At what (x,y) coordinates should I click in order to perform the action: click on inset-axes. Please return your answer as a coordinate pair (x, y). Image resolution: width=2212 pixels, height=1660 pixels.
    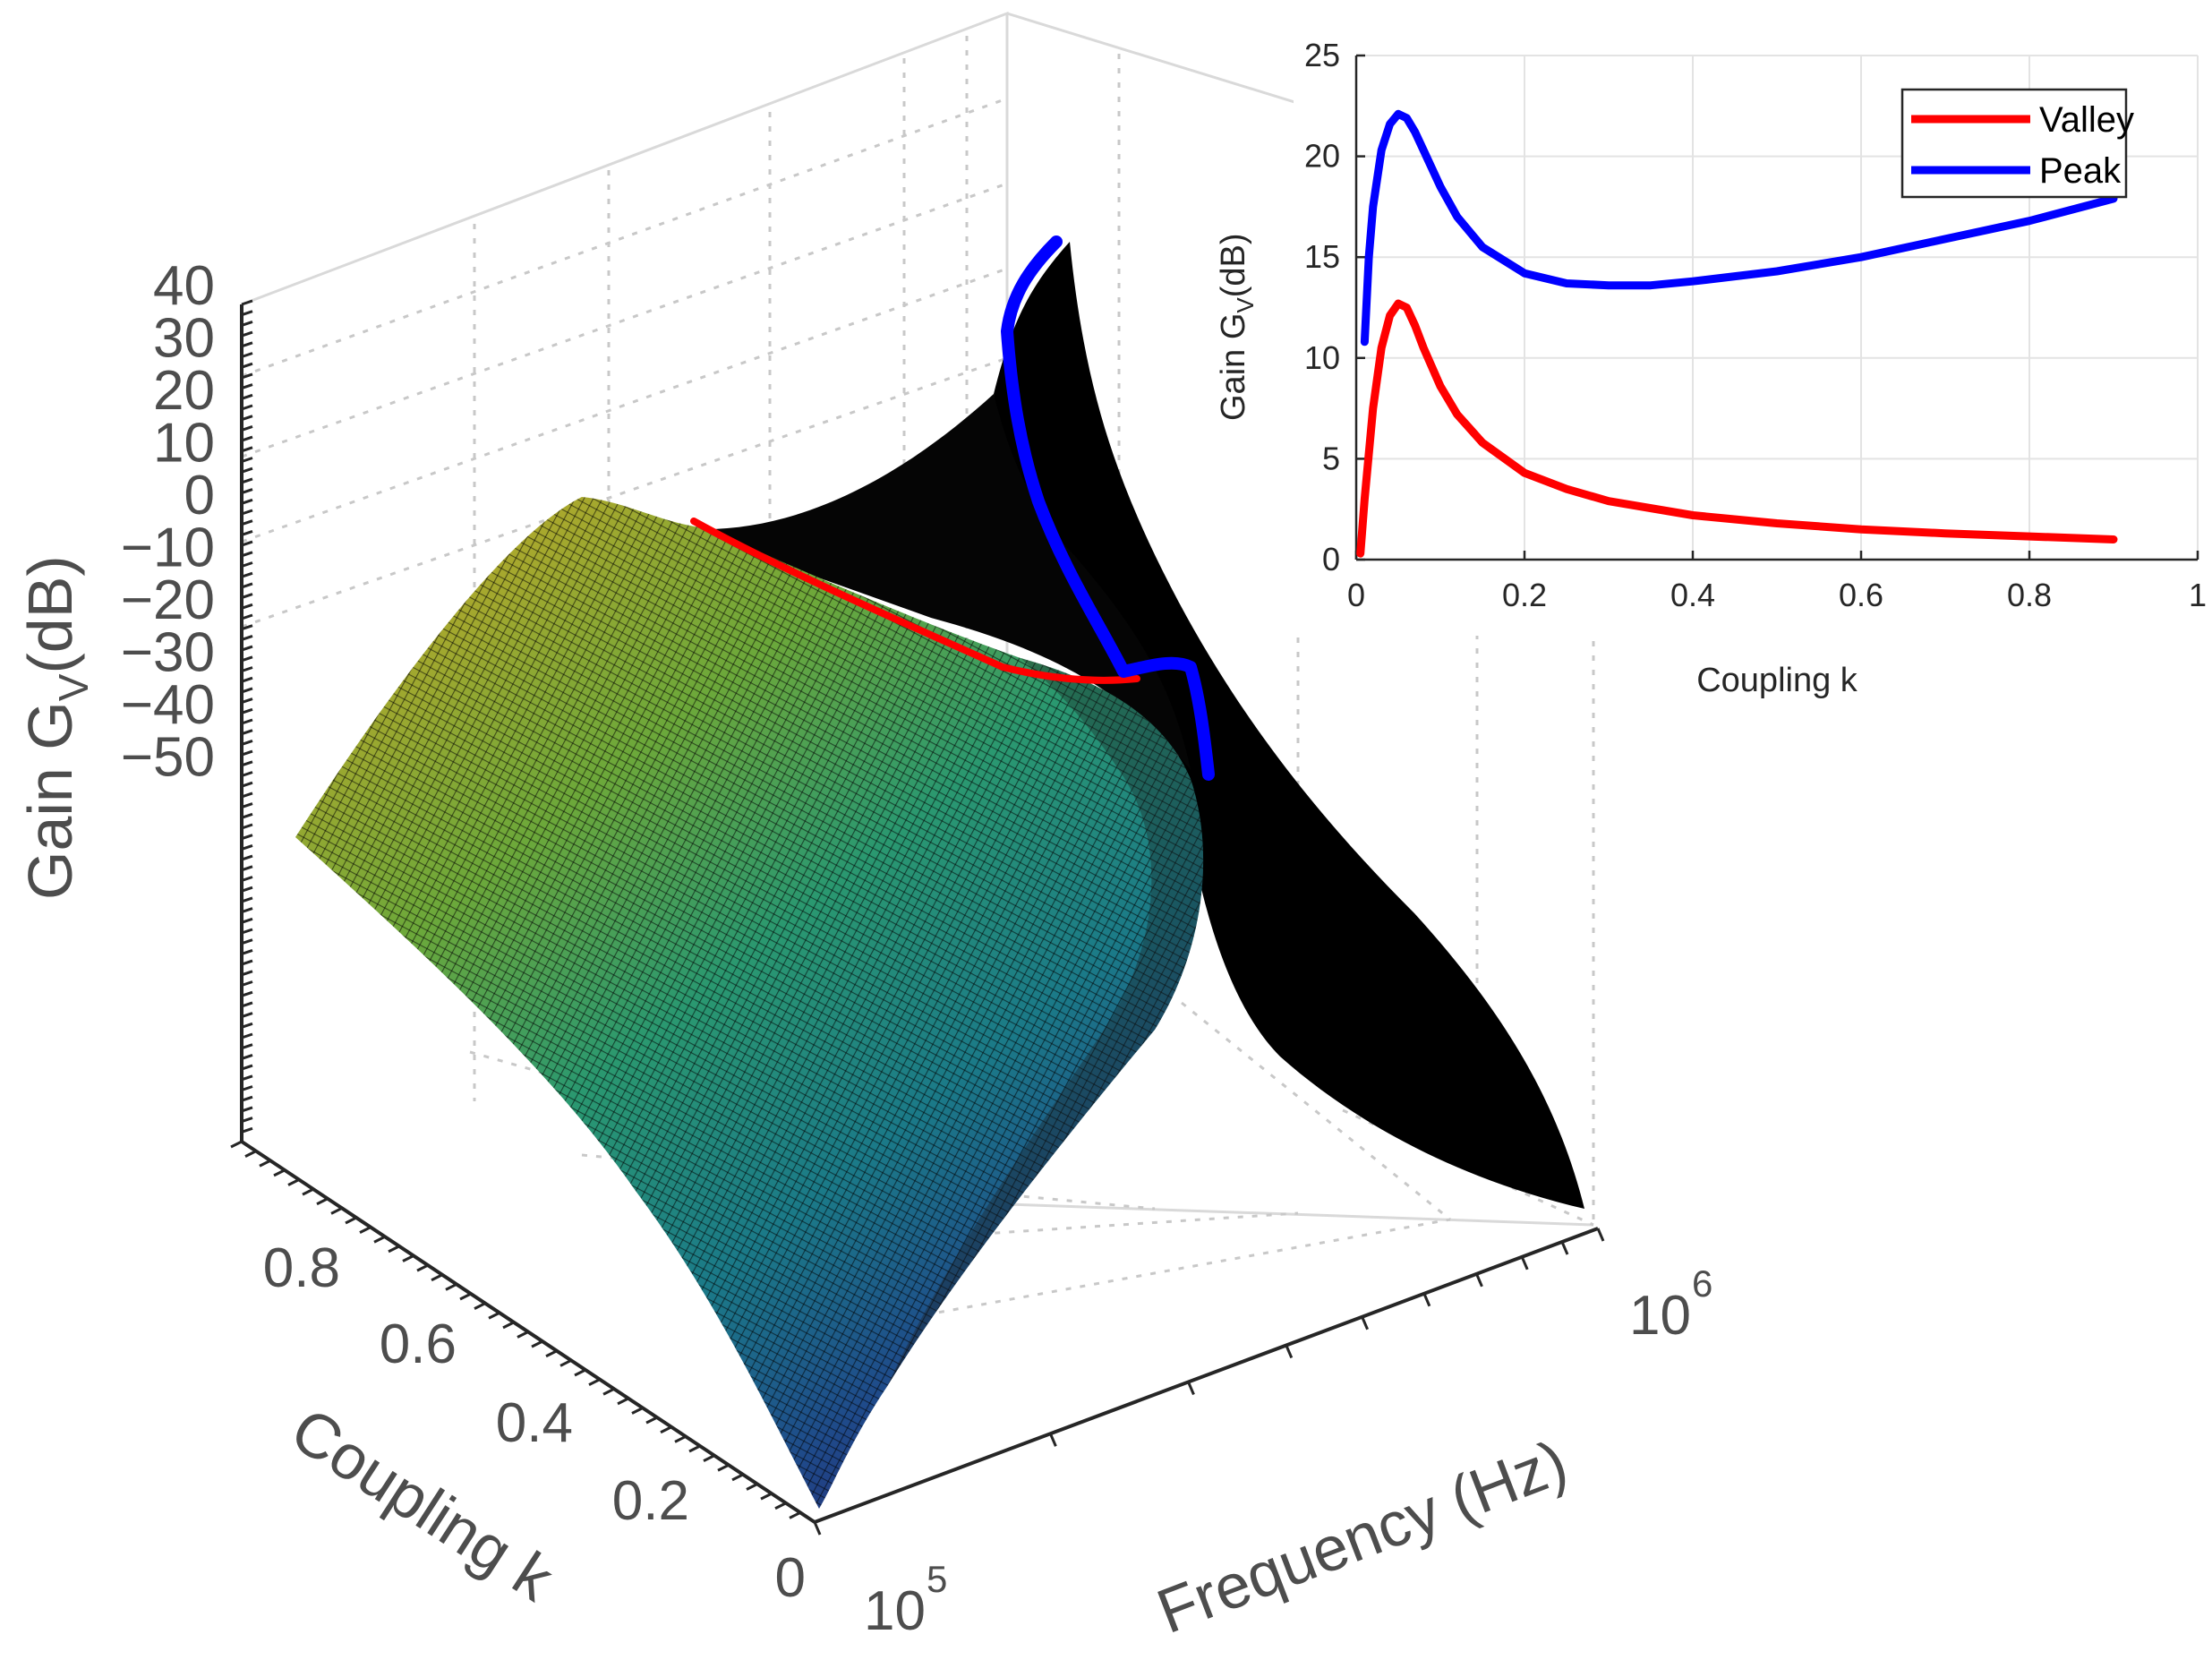
    Looking at the image, I should click on (1776, 307).